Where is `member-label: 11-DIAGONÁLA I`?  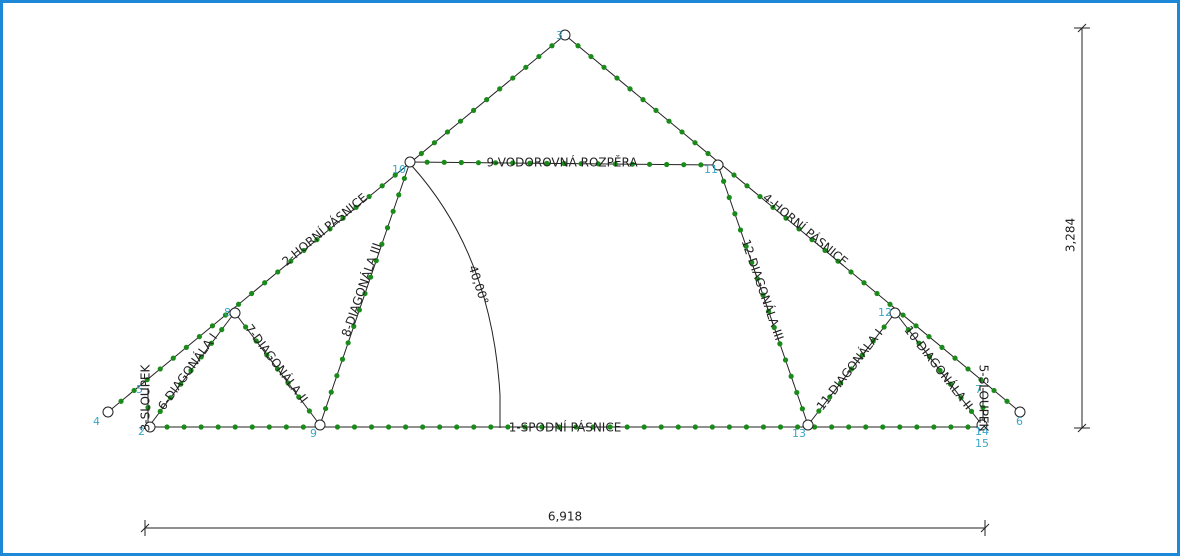 member-label: 11-DIAGONÁLA I is located at coordinates (849, 369).